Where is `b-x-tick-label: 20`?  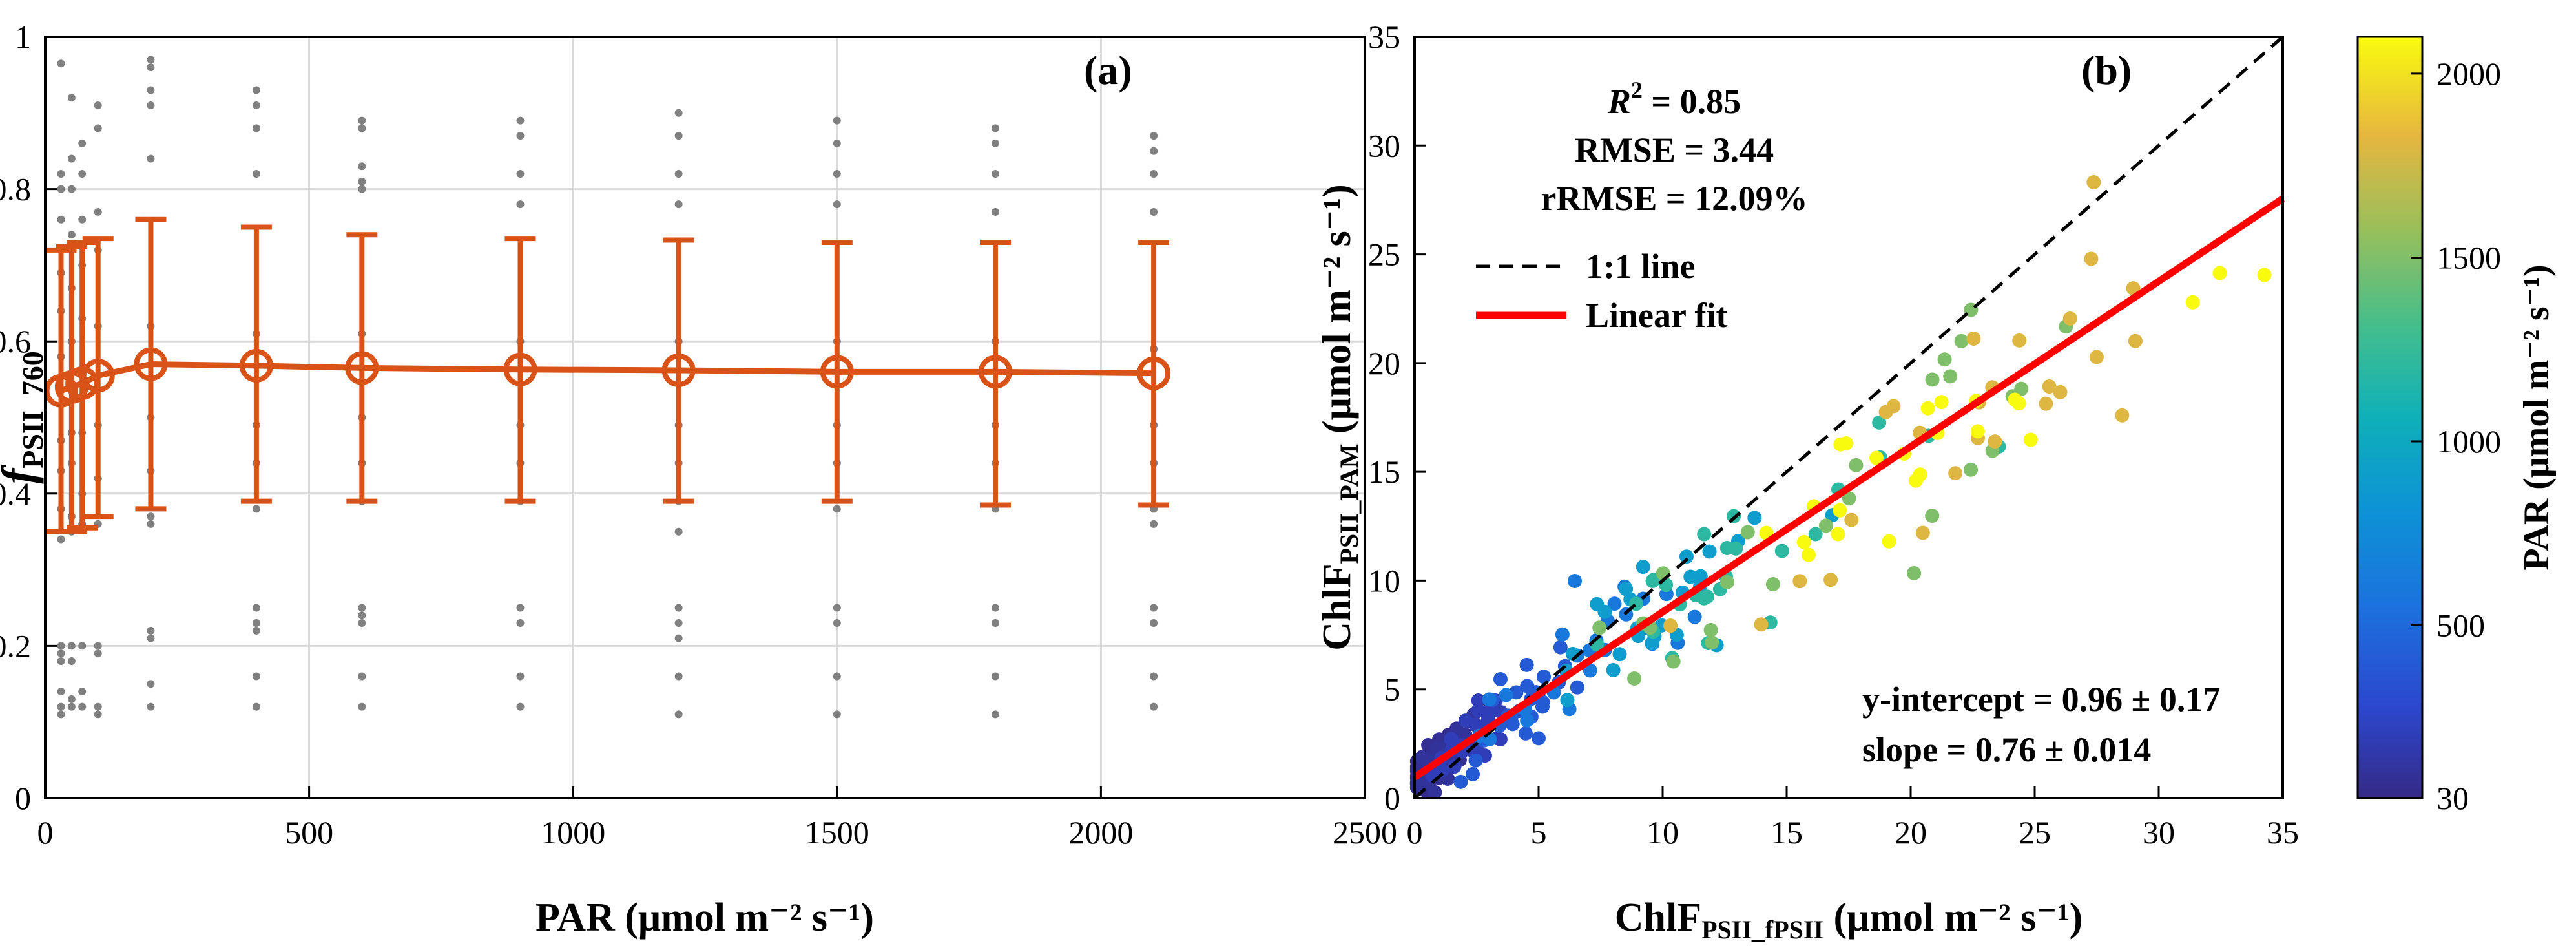 b-x-tick-label: 20 is located at coordinates (1911, 832).